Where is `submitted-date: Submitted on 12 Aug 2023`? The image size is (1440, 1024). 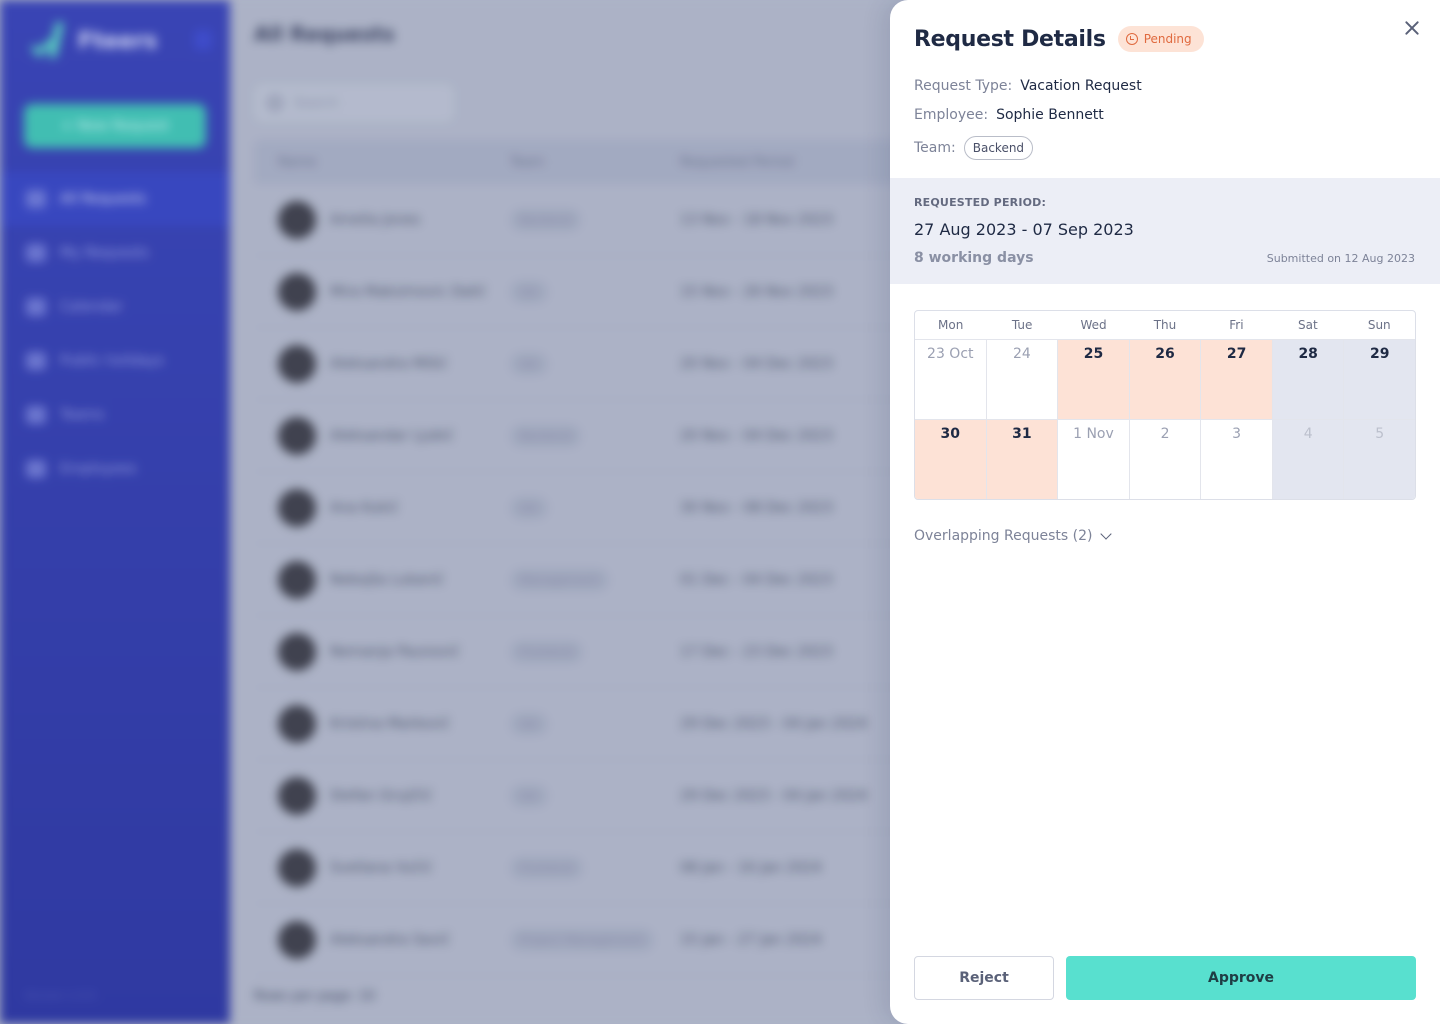 submitted-date: Submitted on 12 Aug 2023 is located at coordinates (1340, 258).